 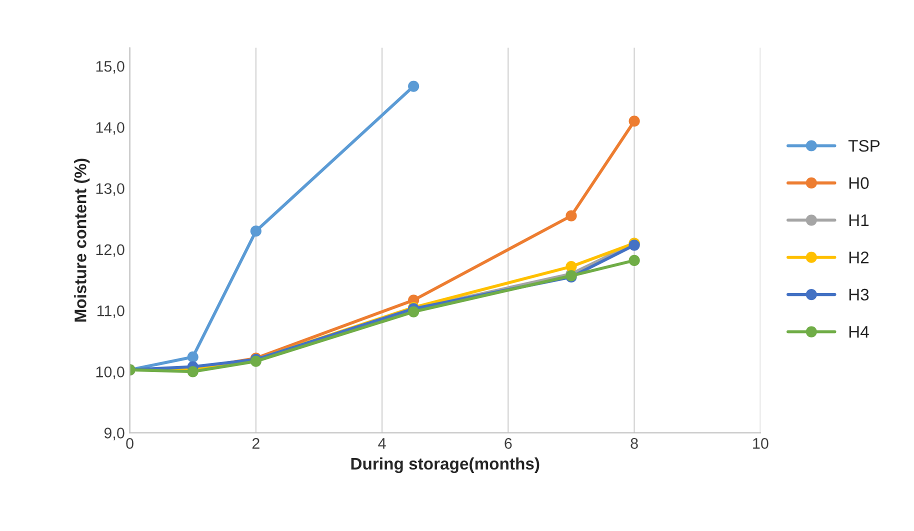 I want to click on y-tick-label: 12,0, so click(x=110, y=250).